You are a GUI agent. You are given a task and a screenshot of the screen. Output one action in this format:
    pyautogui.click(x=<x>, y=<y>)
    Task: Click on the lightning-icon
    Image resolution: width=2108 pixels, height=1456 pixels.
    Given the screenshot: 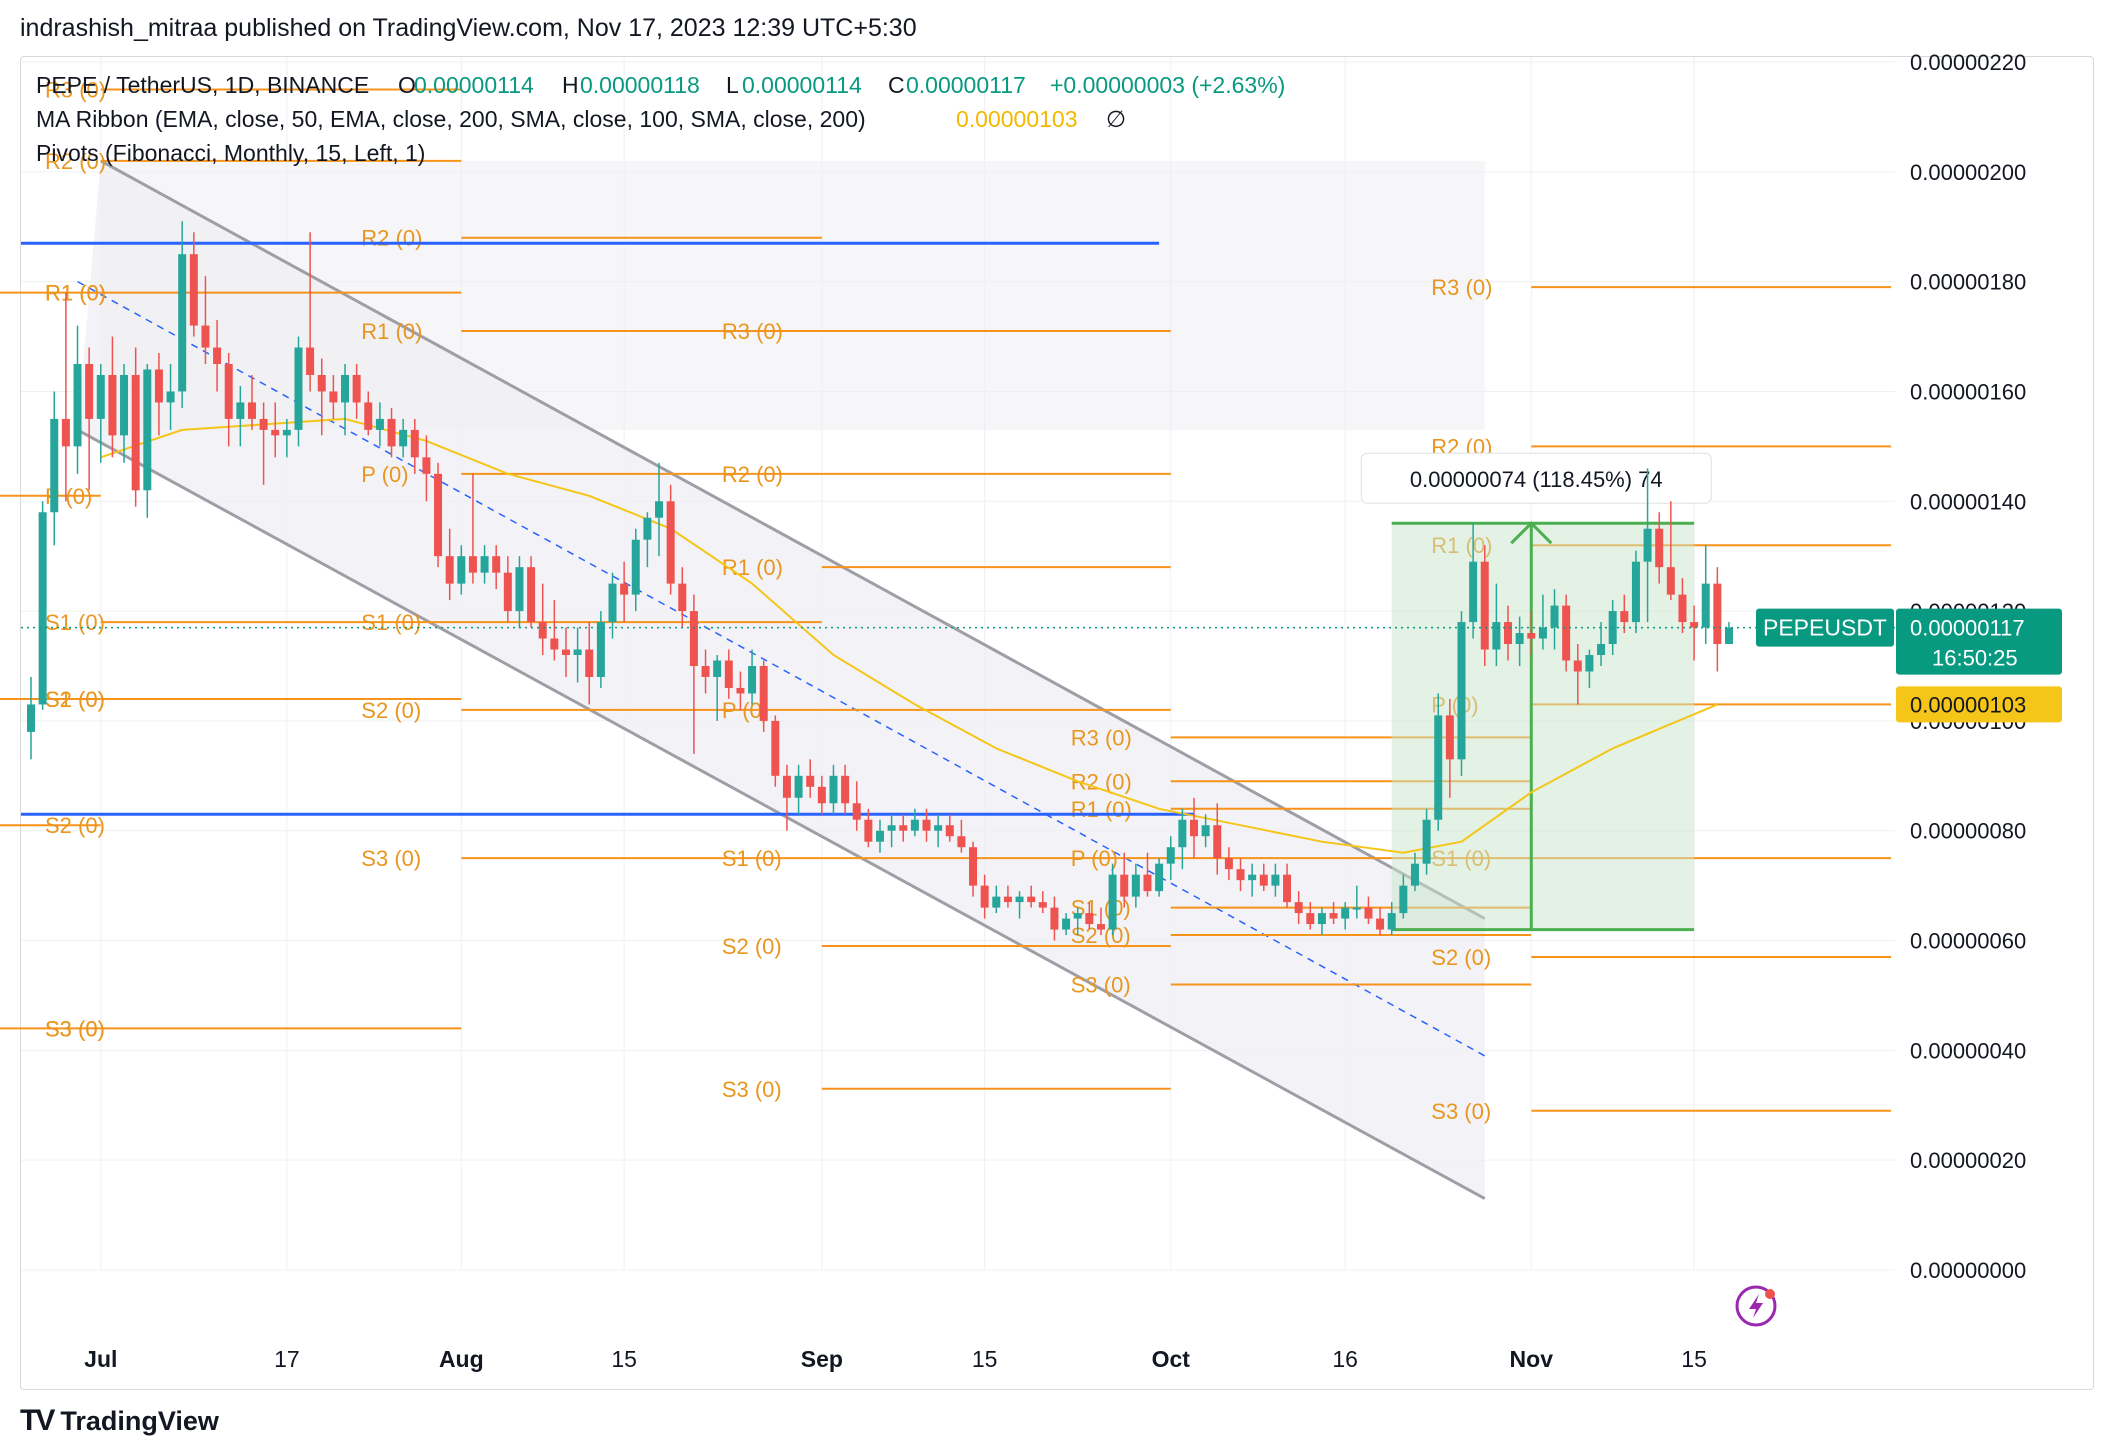 What is the action you would take?
    pyautogui.click(x=1756, y=1306)
    